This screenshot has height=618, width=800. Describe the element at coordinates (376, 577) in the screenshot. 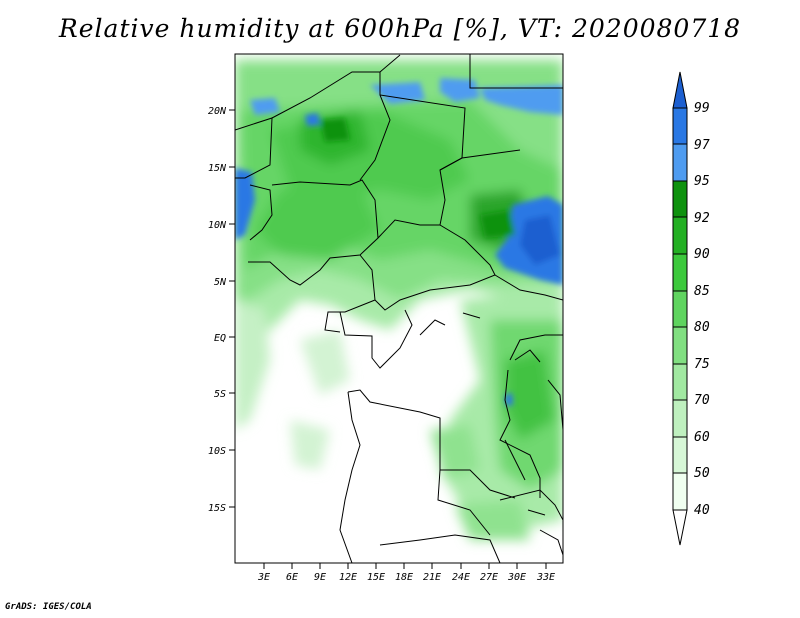

I see `lon-label-15e: 15E` at that location.